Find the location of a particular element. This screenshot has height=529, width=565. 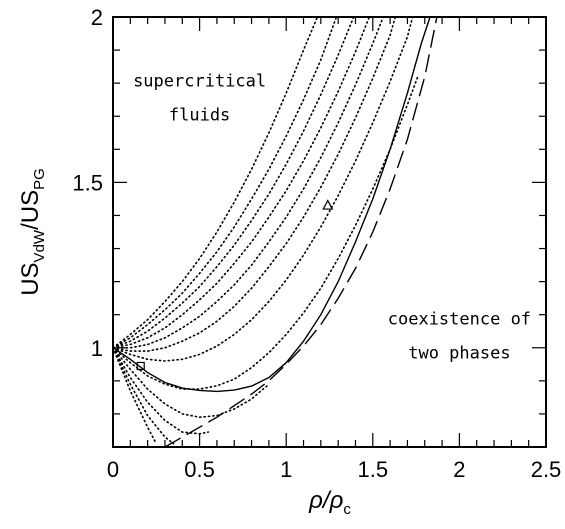

square-marker is located at coordinates (140, 366).